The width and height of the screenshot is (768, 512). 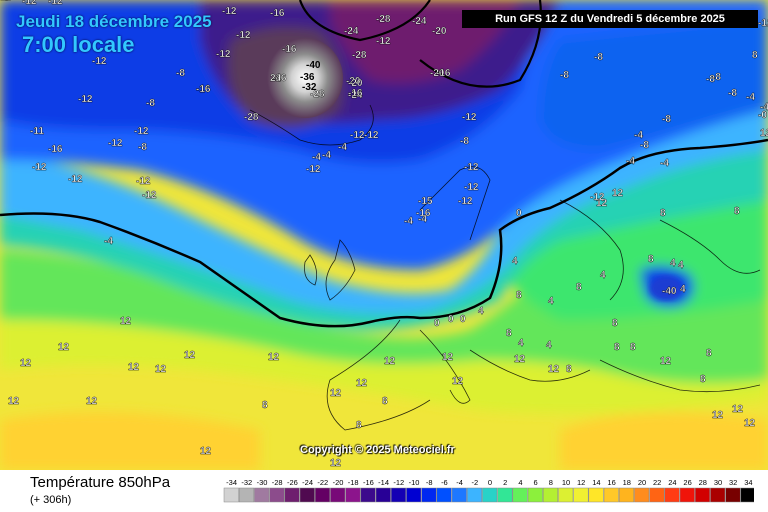 What do you see at coordinates (398, 482) in the screenshot?
I see `legend-tick-label: -12` at bounding box center [398, 482].